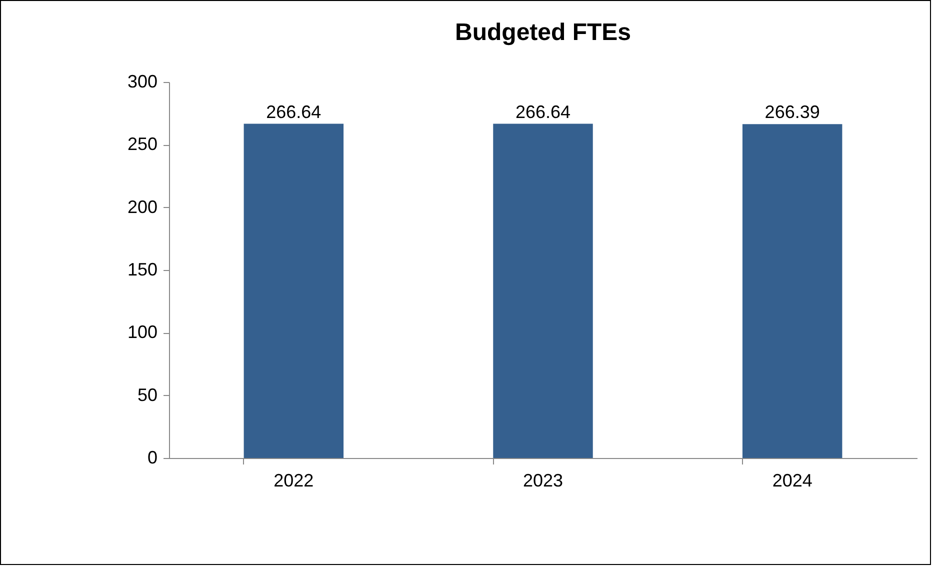 This screenshot has width=933, height=567. I want to click on x-tick-label: 2022, so click(294, 480).